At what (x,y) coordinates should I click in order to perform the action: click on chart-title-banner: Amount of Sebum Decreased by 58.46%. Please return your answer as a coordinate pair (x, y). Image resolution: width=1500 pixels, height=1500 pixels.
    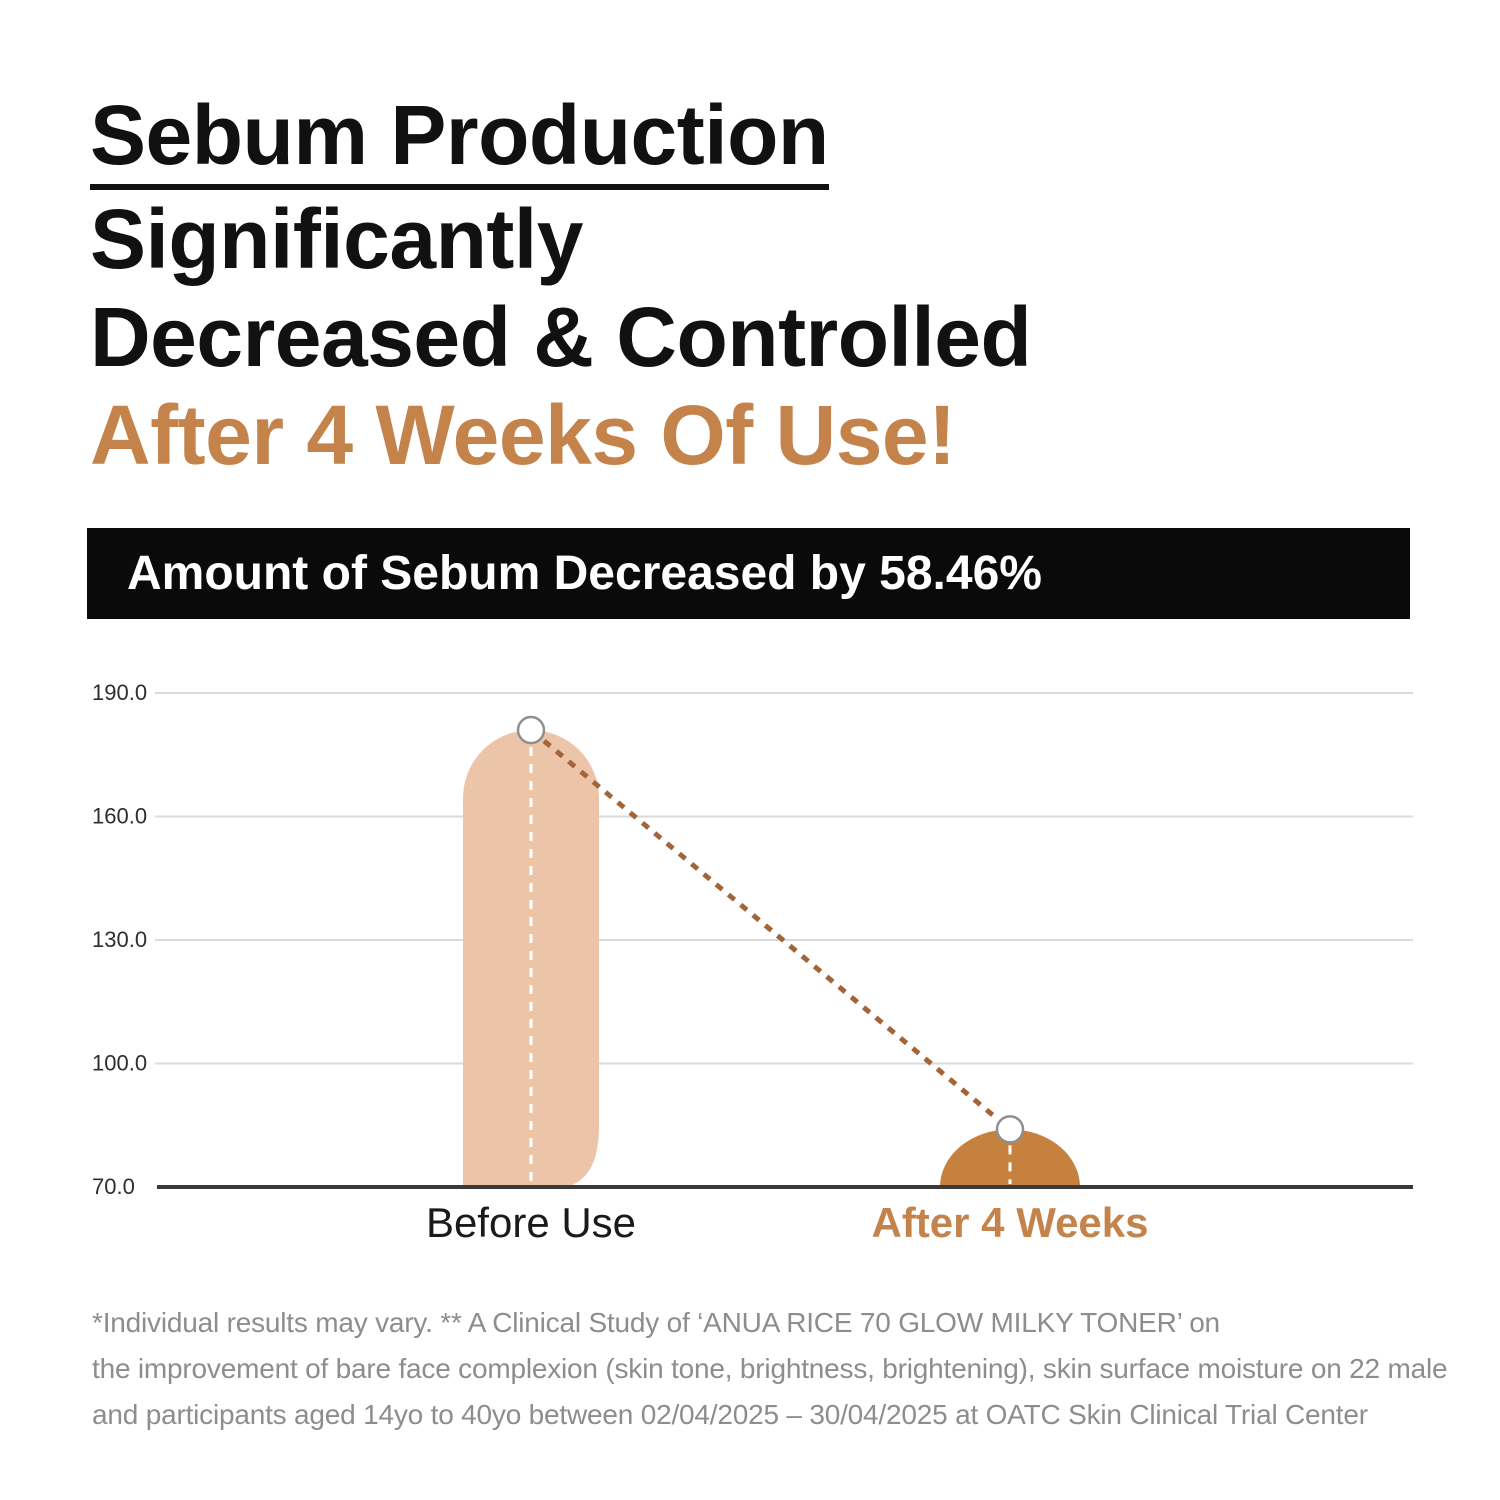
    Looking at the image, I should click on (748, 573).